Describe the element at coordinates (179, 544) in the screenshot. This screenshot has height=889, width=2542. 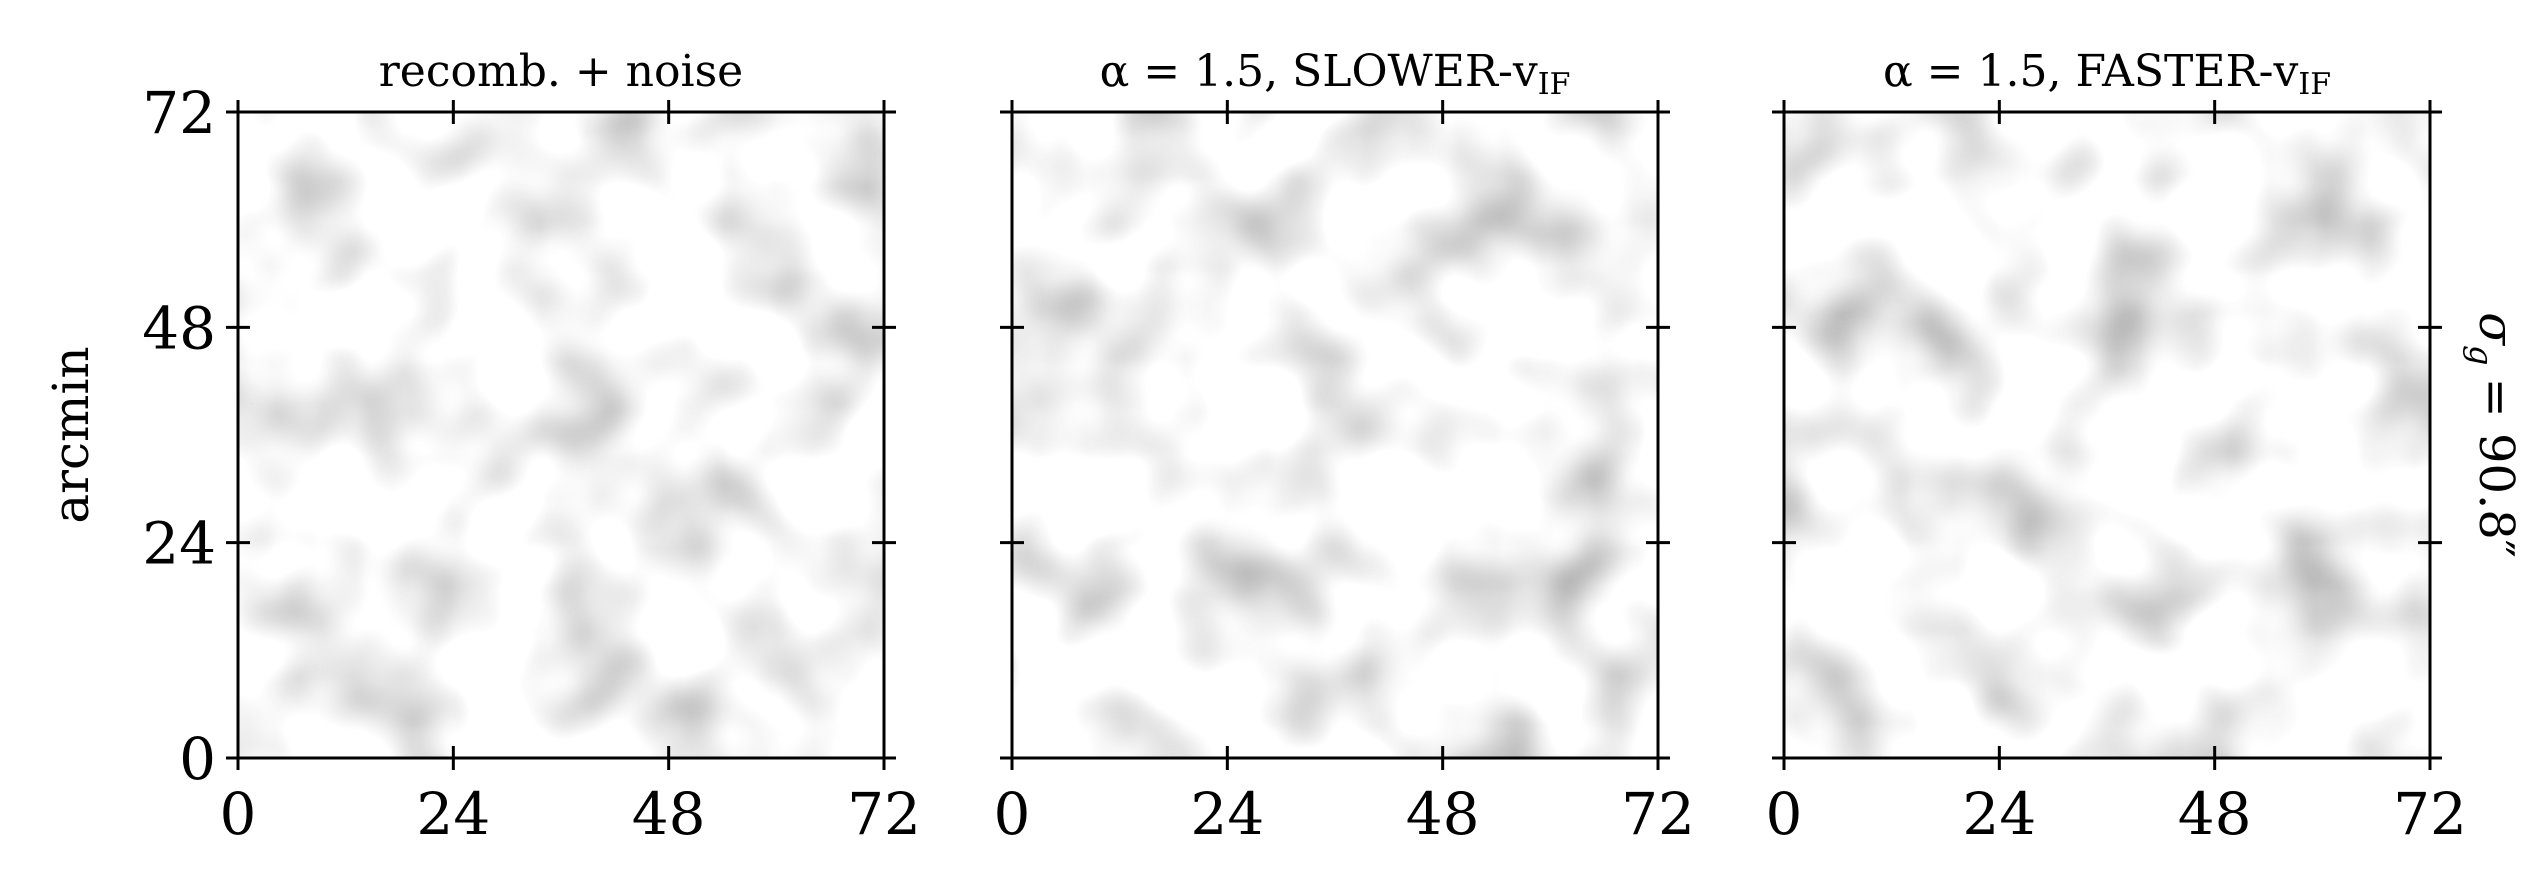
I see `y-tick-label: 24` at that location.